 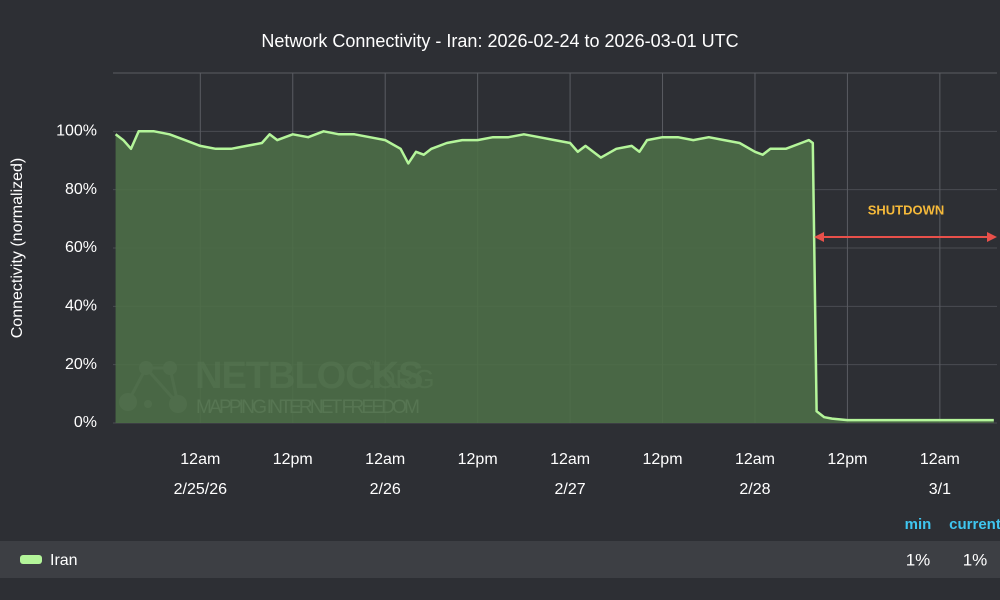 What do you see at coordinates (754, 489) in the screenshot?
I see `x-date-label: 2/28` at bounding box center [754, 489].